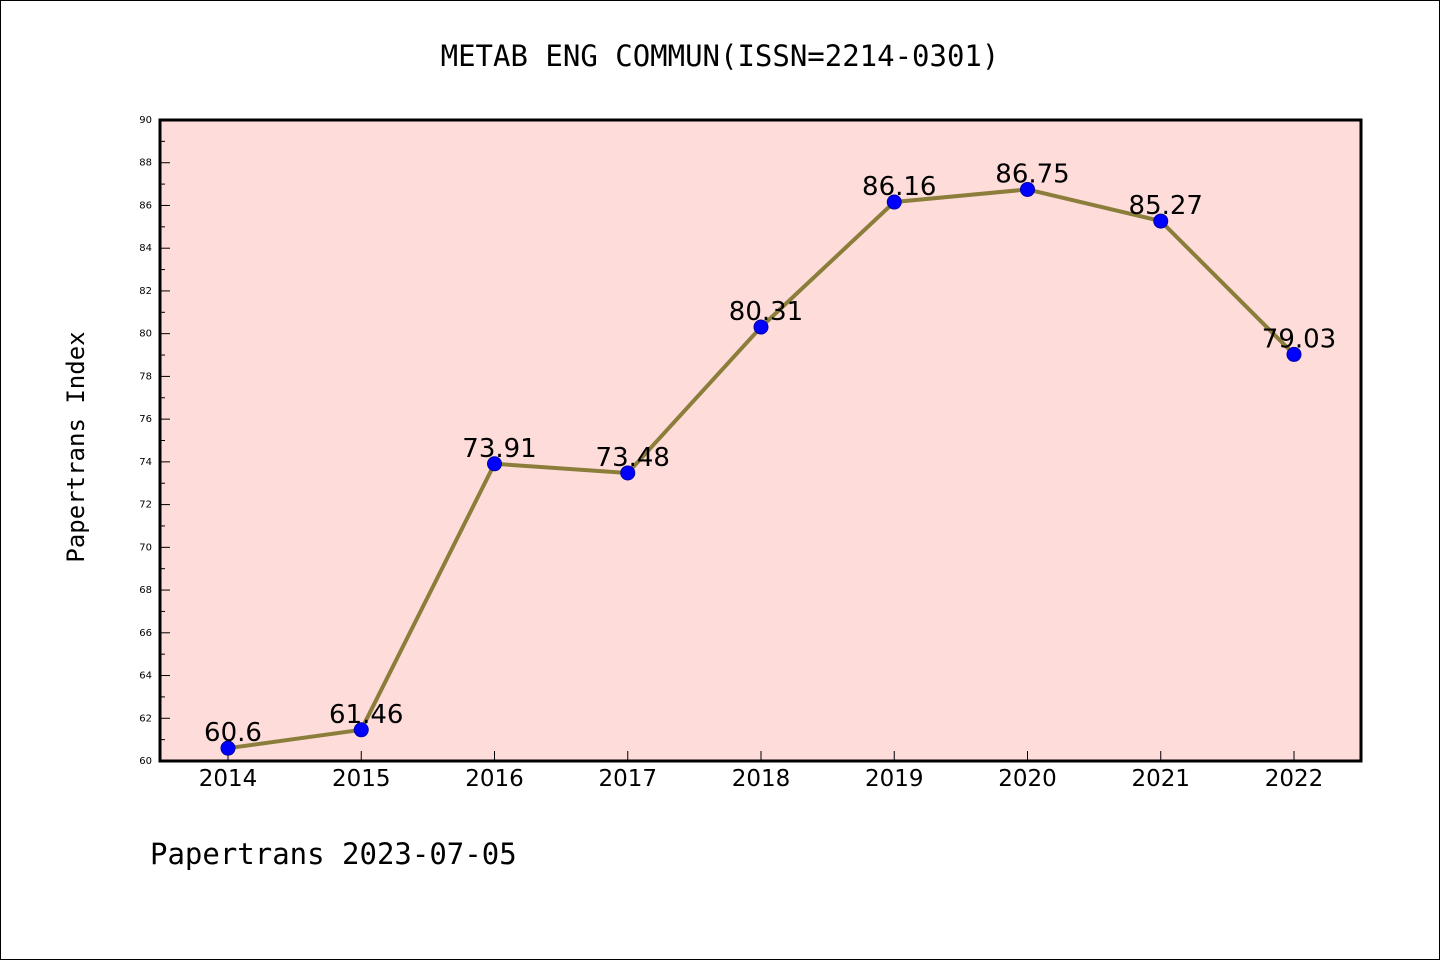  Describe the element at coordinates (145, 761) in the screenshot. I see `y-tick-label: 60` at that location.